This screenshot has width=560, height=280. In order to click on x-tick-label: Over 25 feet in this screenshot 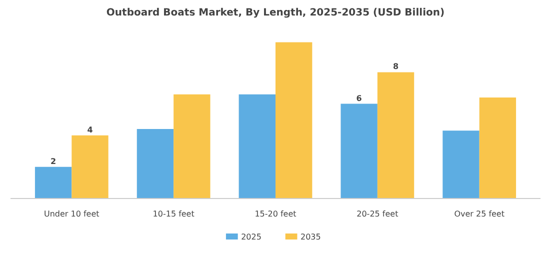, I will do `click(479, 214)`.